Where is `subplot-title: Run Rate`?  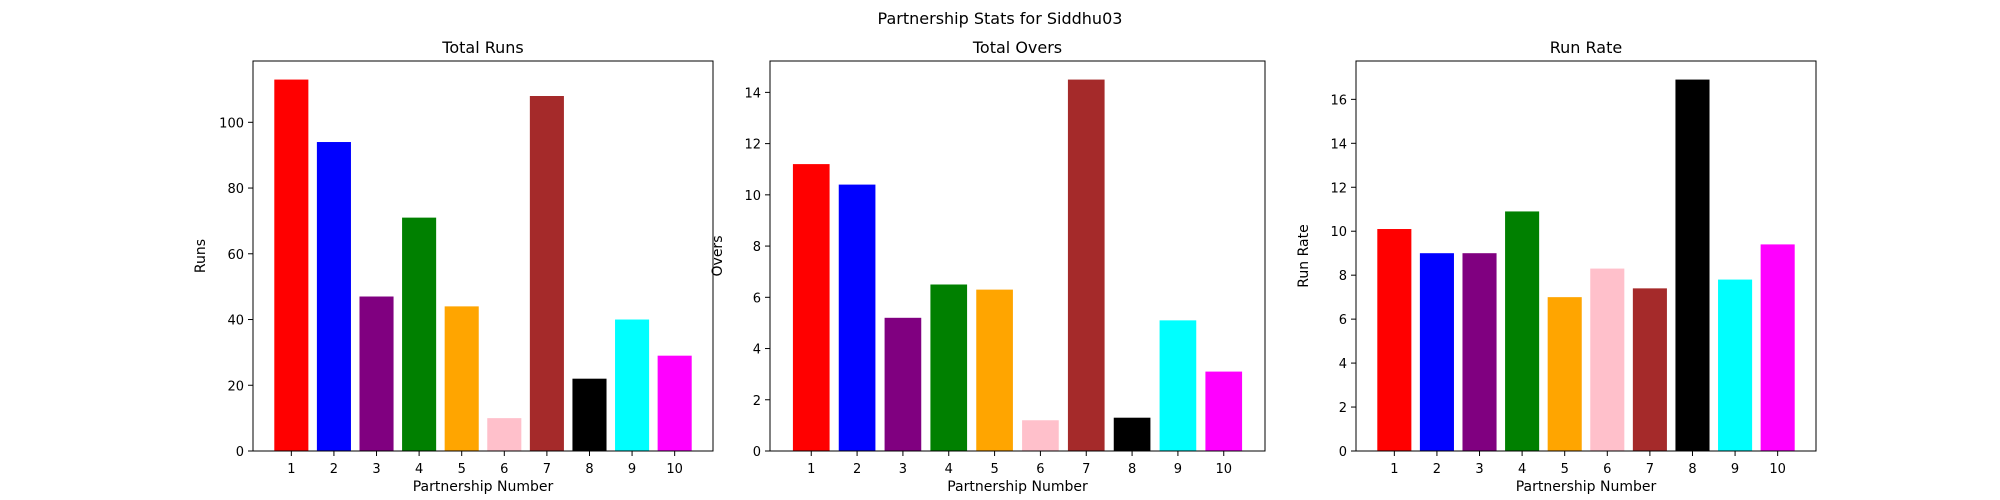 subplot-title: Run Rate is located at coordinates (1586, 47).